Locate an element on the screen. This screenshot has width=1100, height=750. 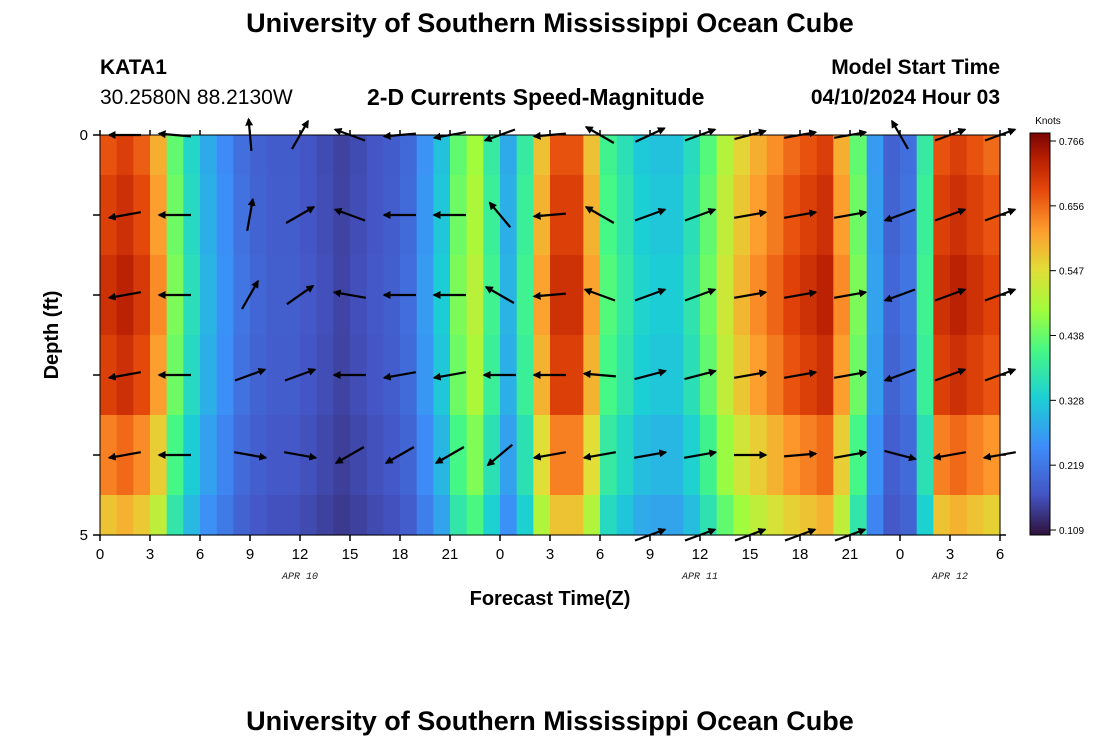
x-tick-label: 15 is located at coordinates (350, 554).